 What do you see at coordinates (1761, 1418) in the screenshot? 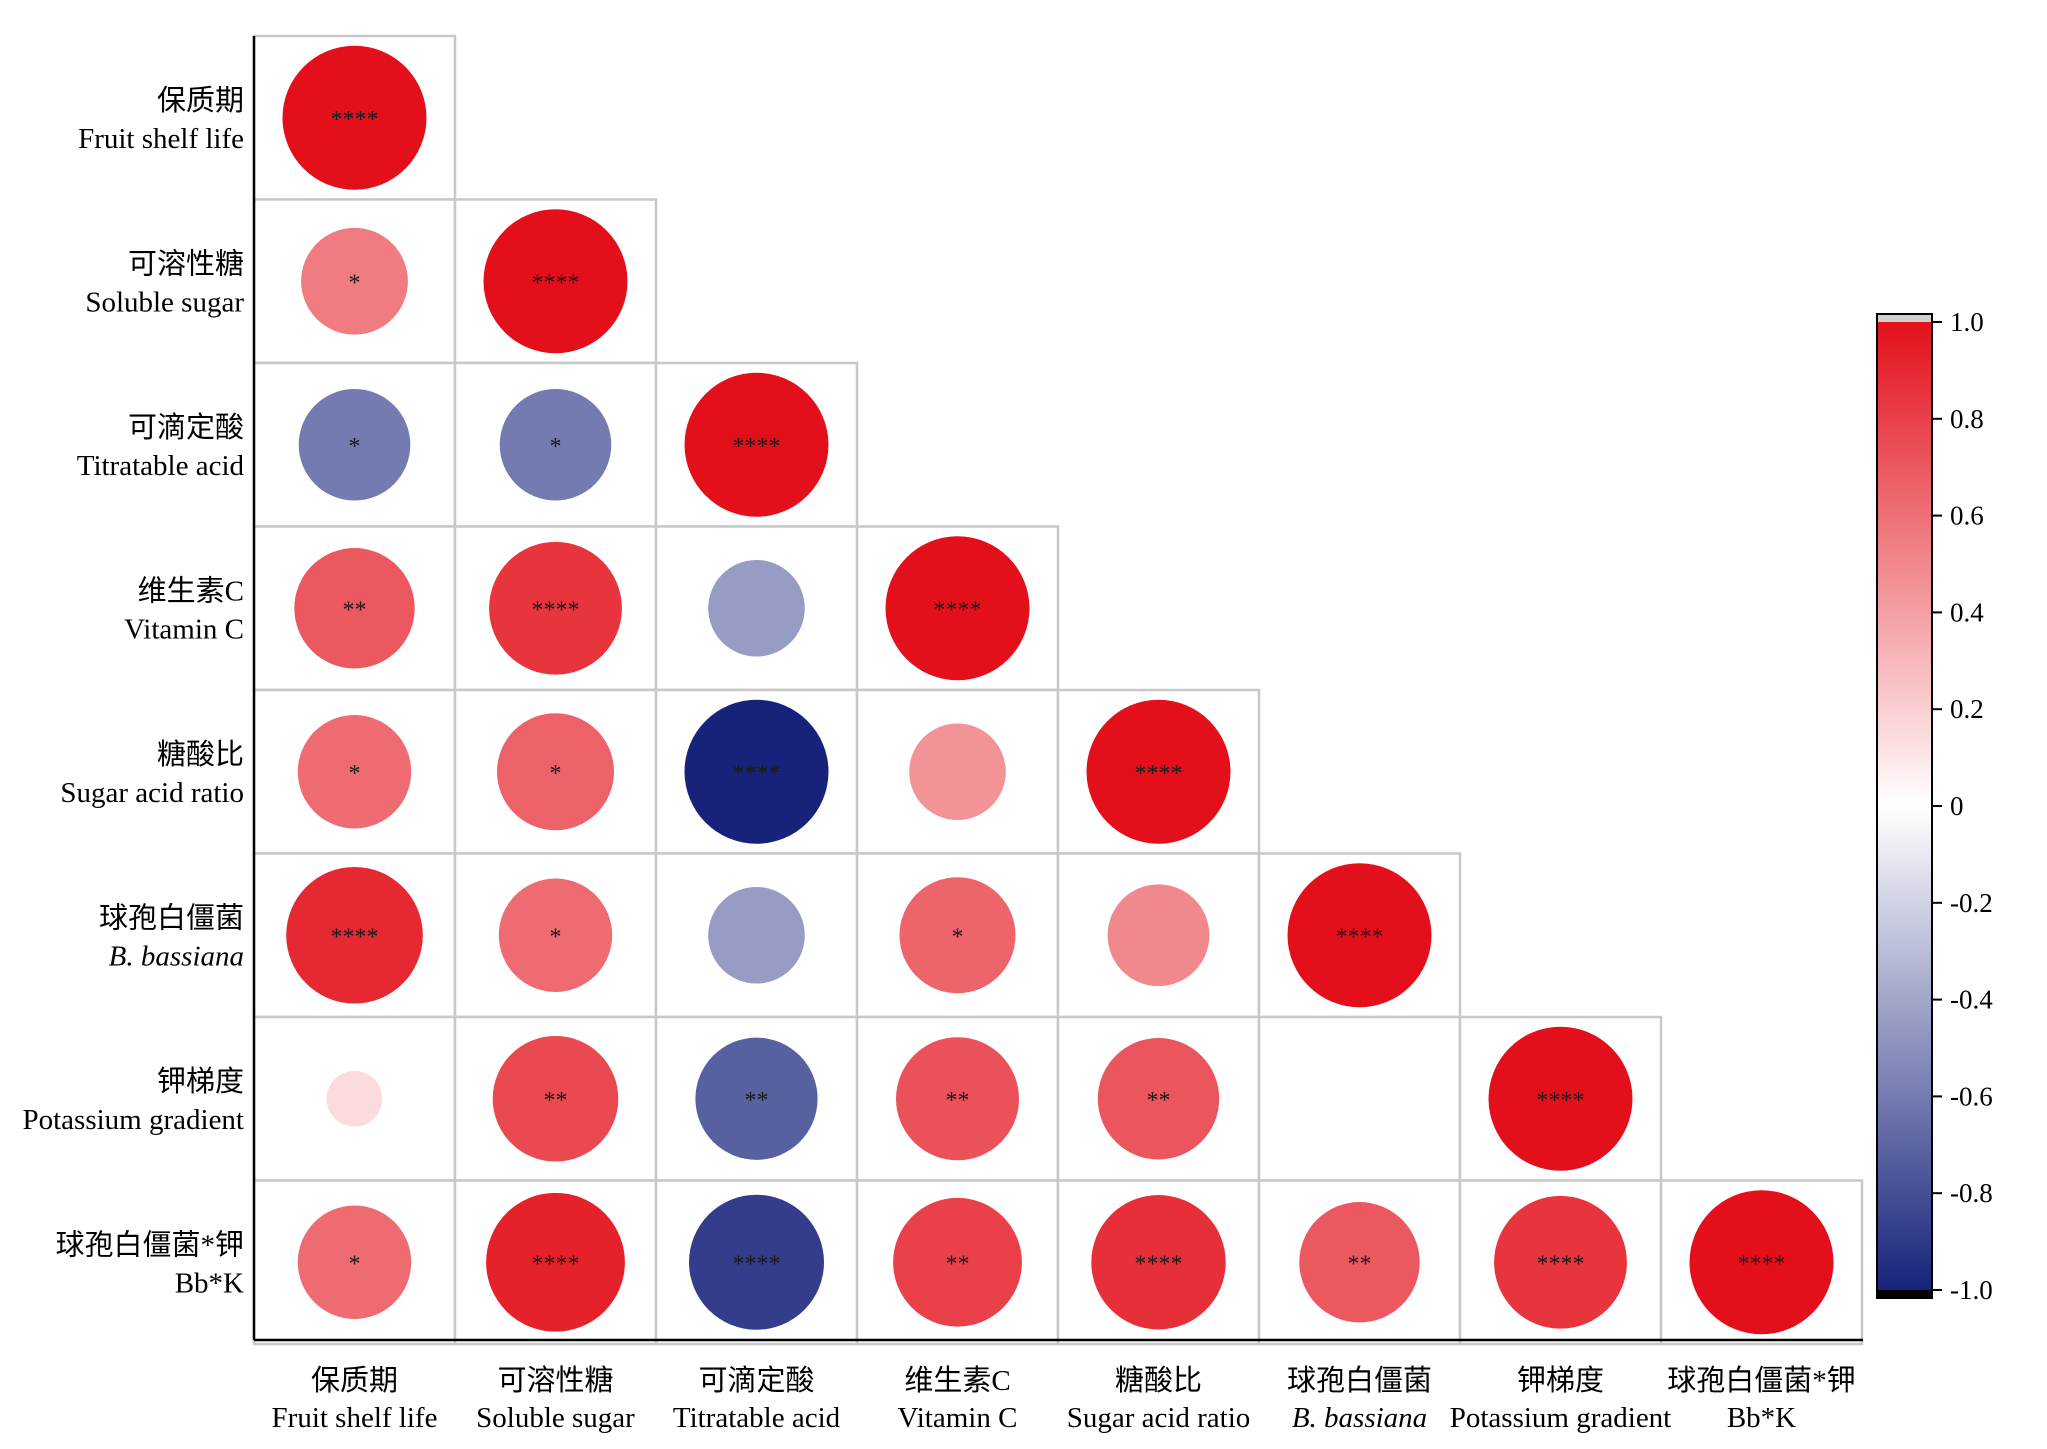
I see `x-label-en: Bb*K` at bounding box center [1761, 1418].